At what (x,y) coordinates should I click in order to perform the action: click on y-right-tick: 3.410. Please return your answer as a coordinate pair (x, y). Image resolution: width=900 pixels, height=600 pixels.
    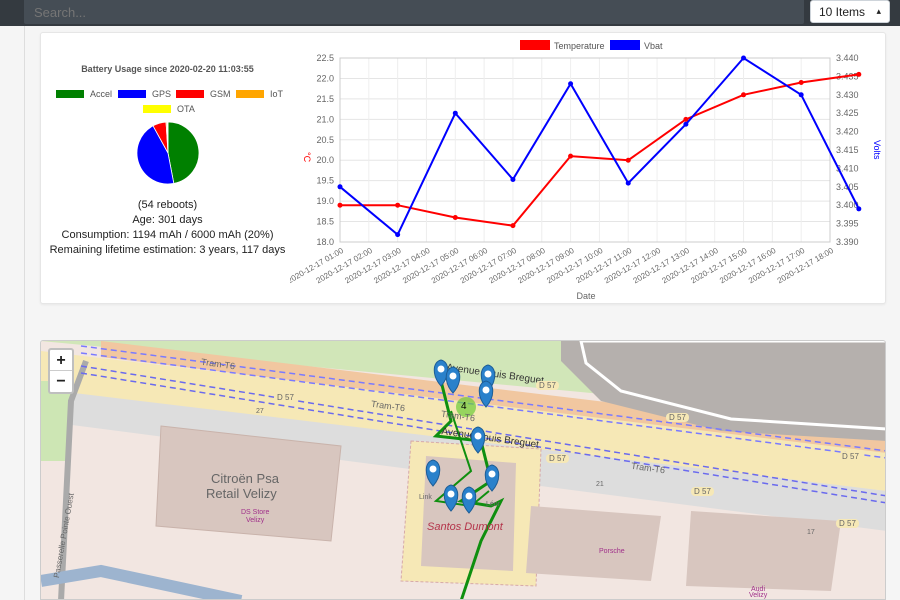
    Looking at the image, I should click on (847, 168).